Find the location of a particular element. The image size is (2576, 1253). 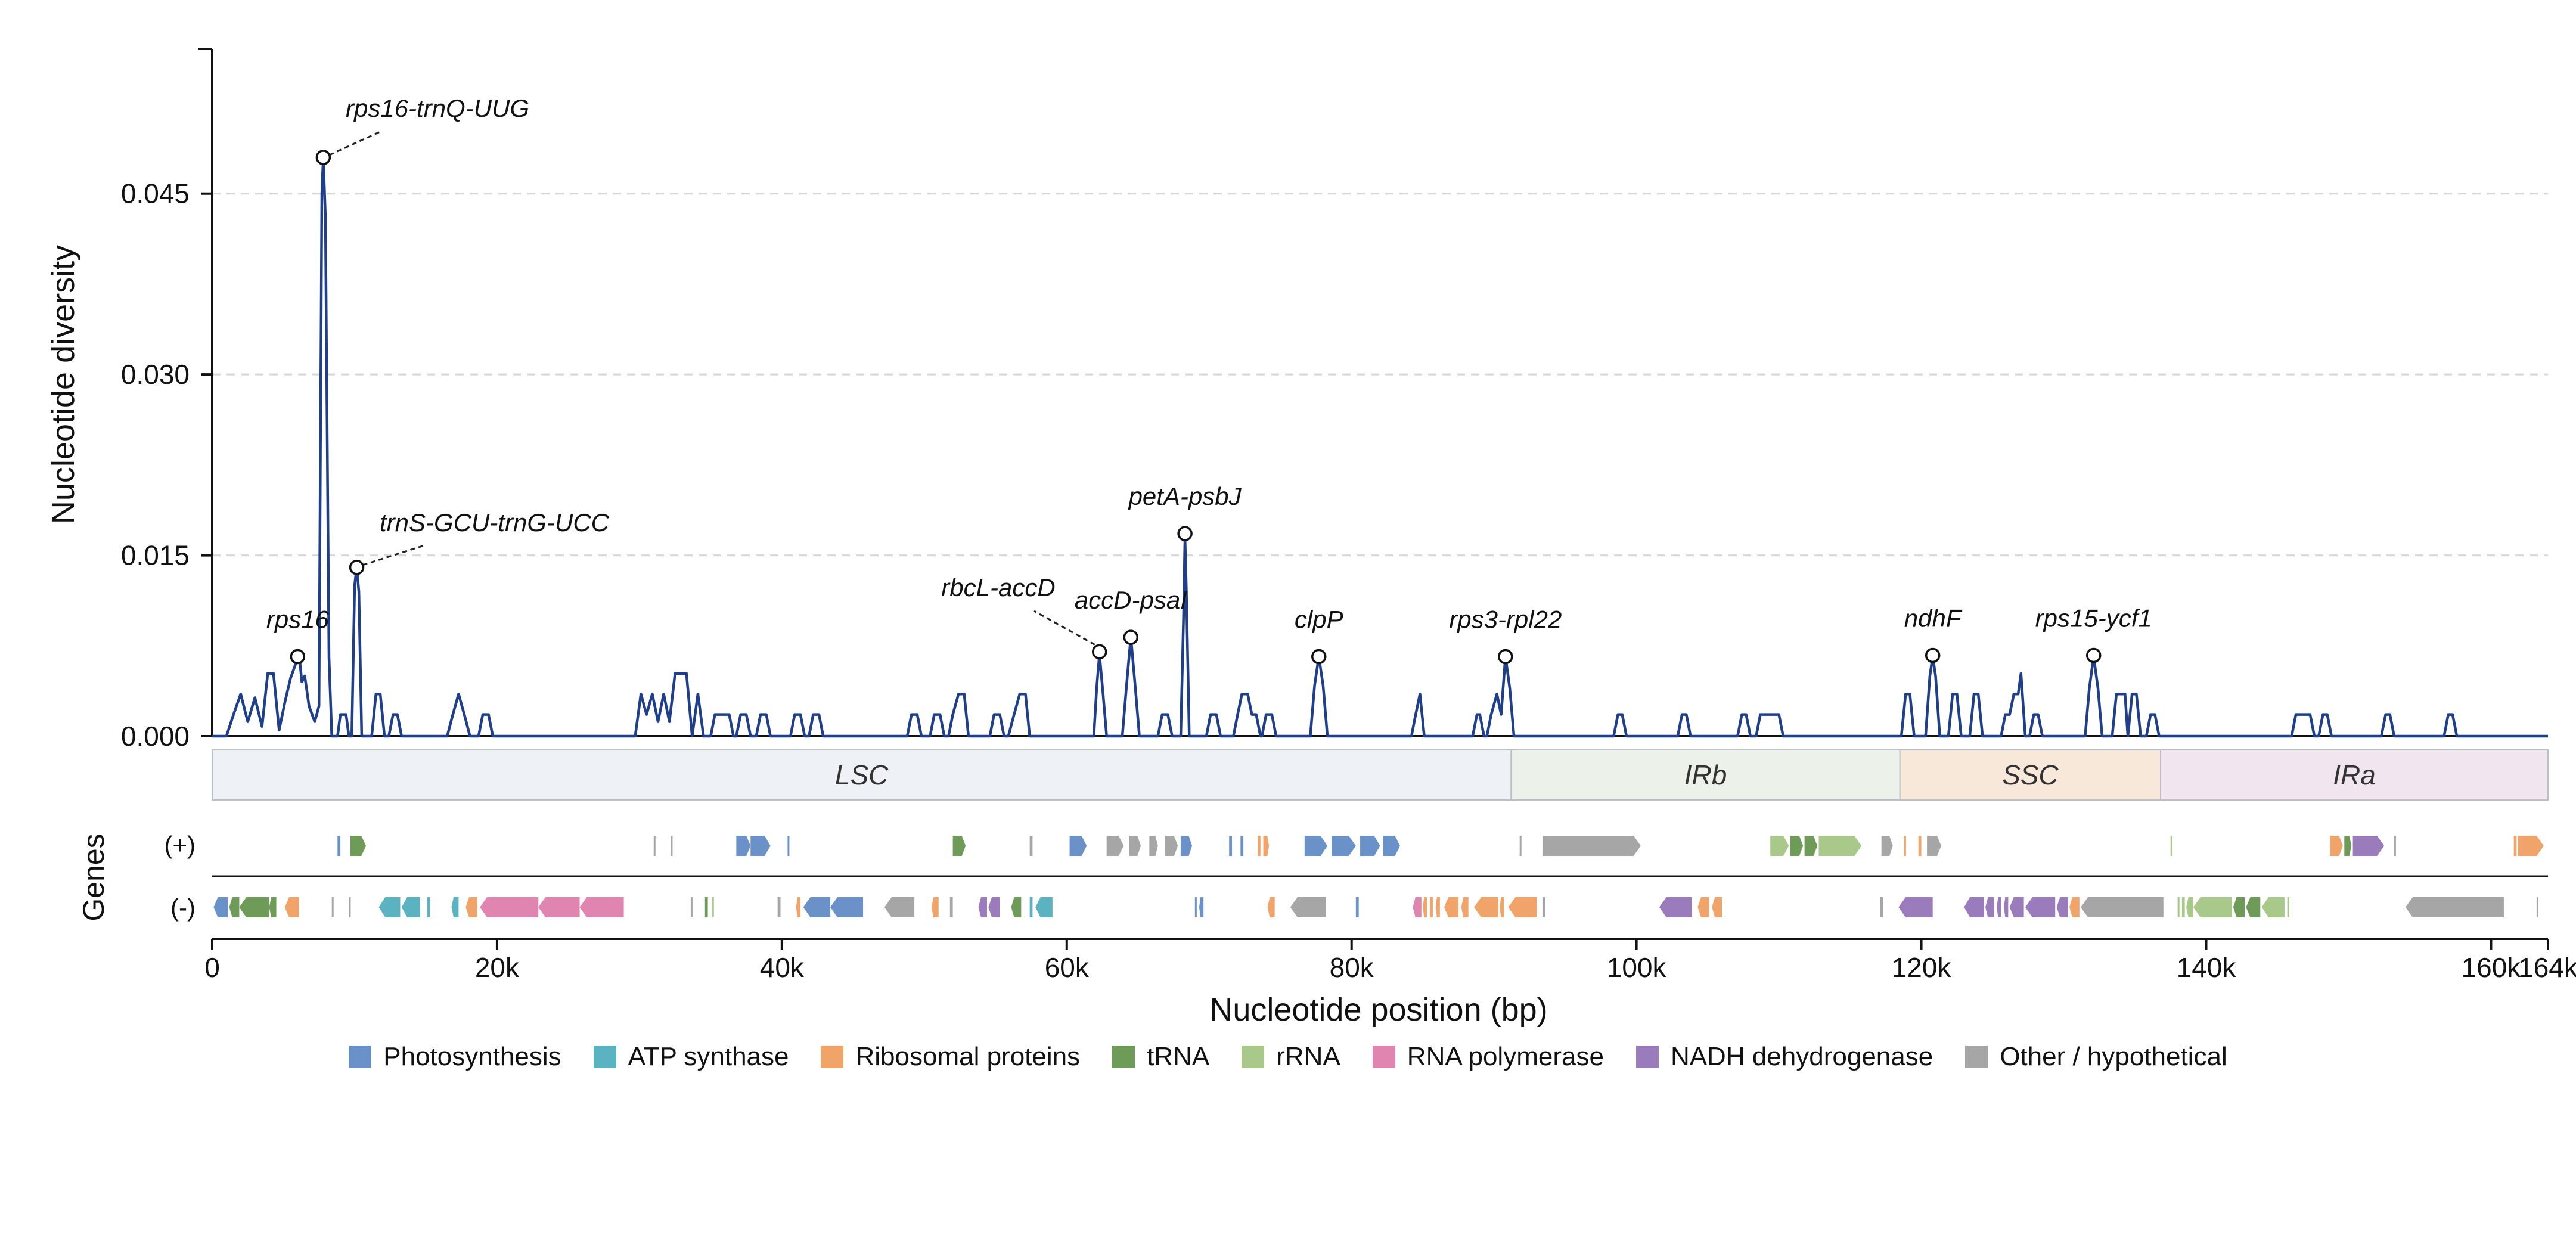

legend-item: Photosynthesis is located at coordinates (455, 1057).